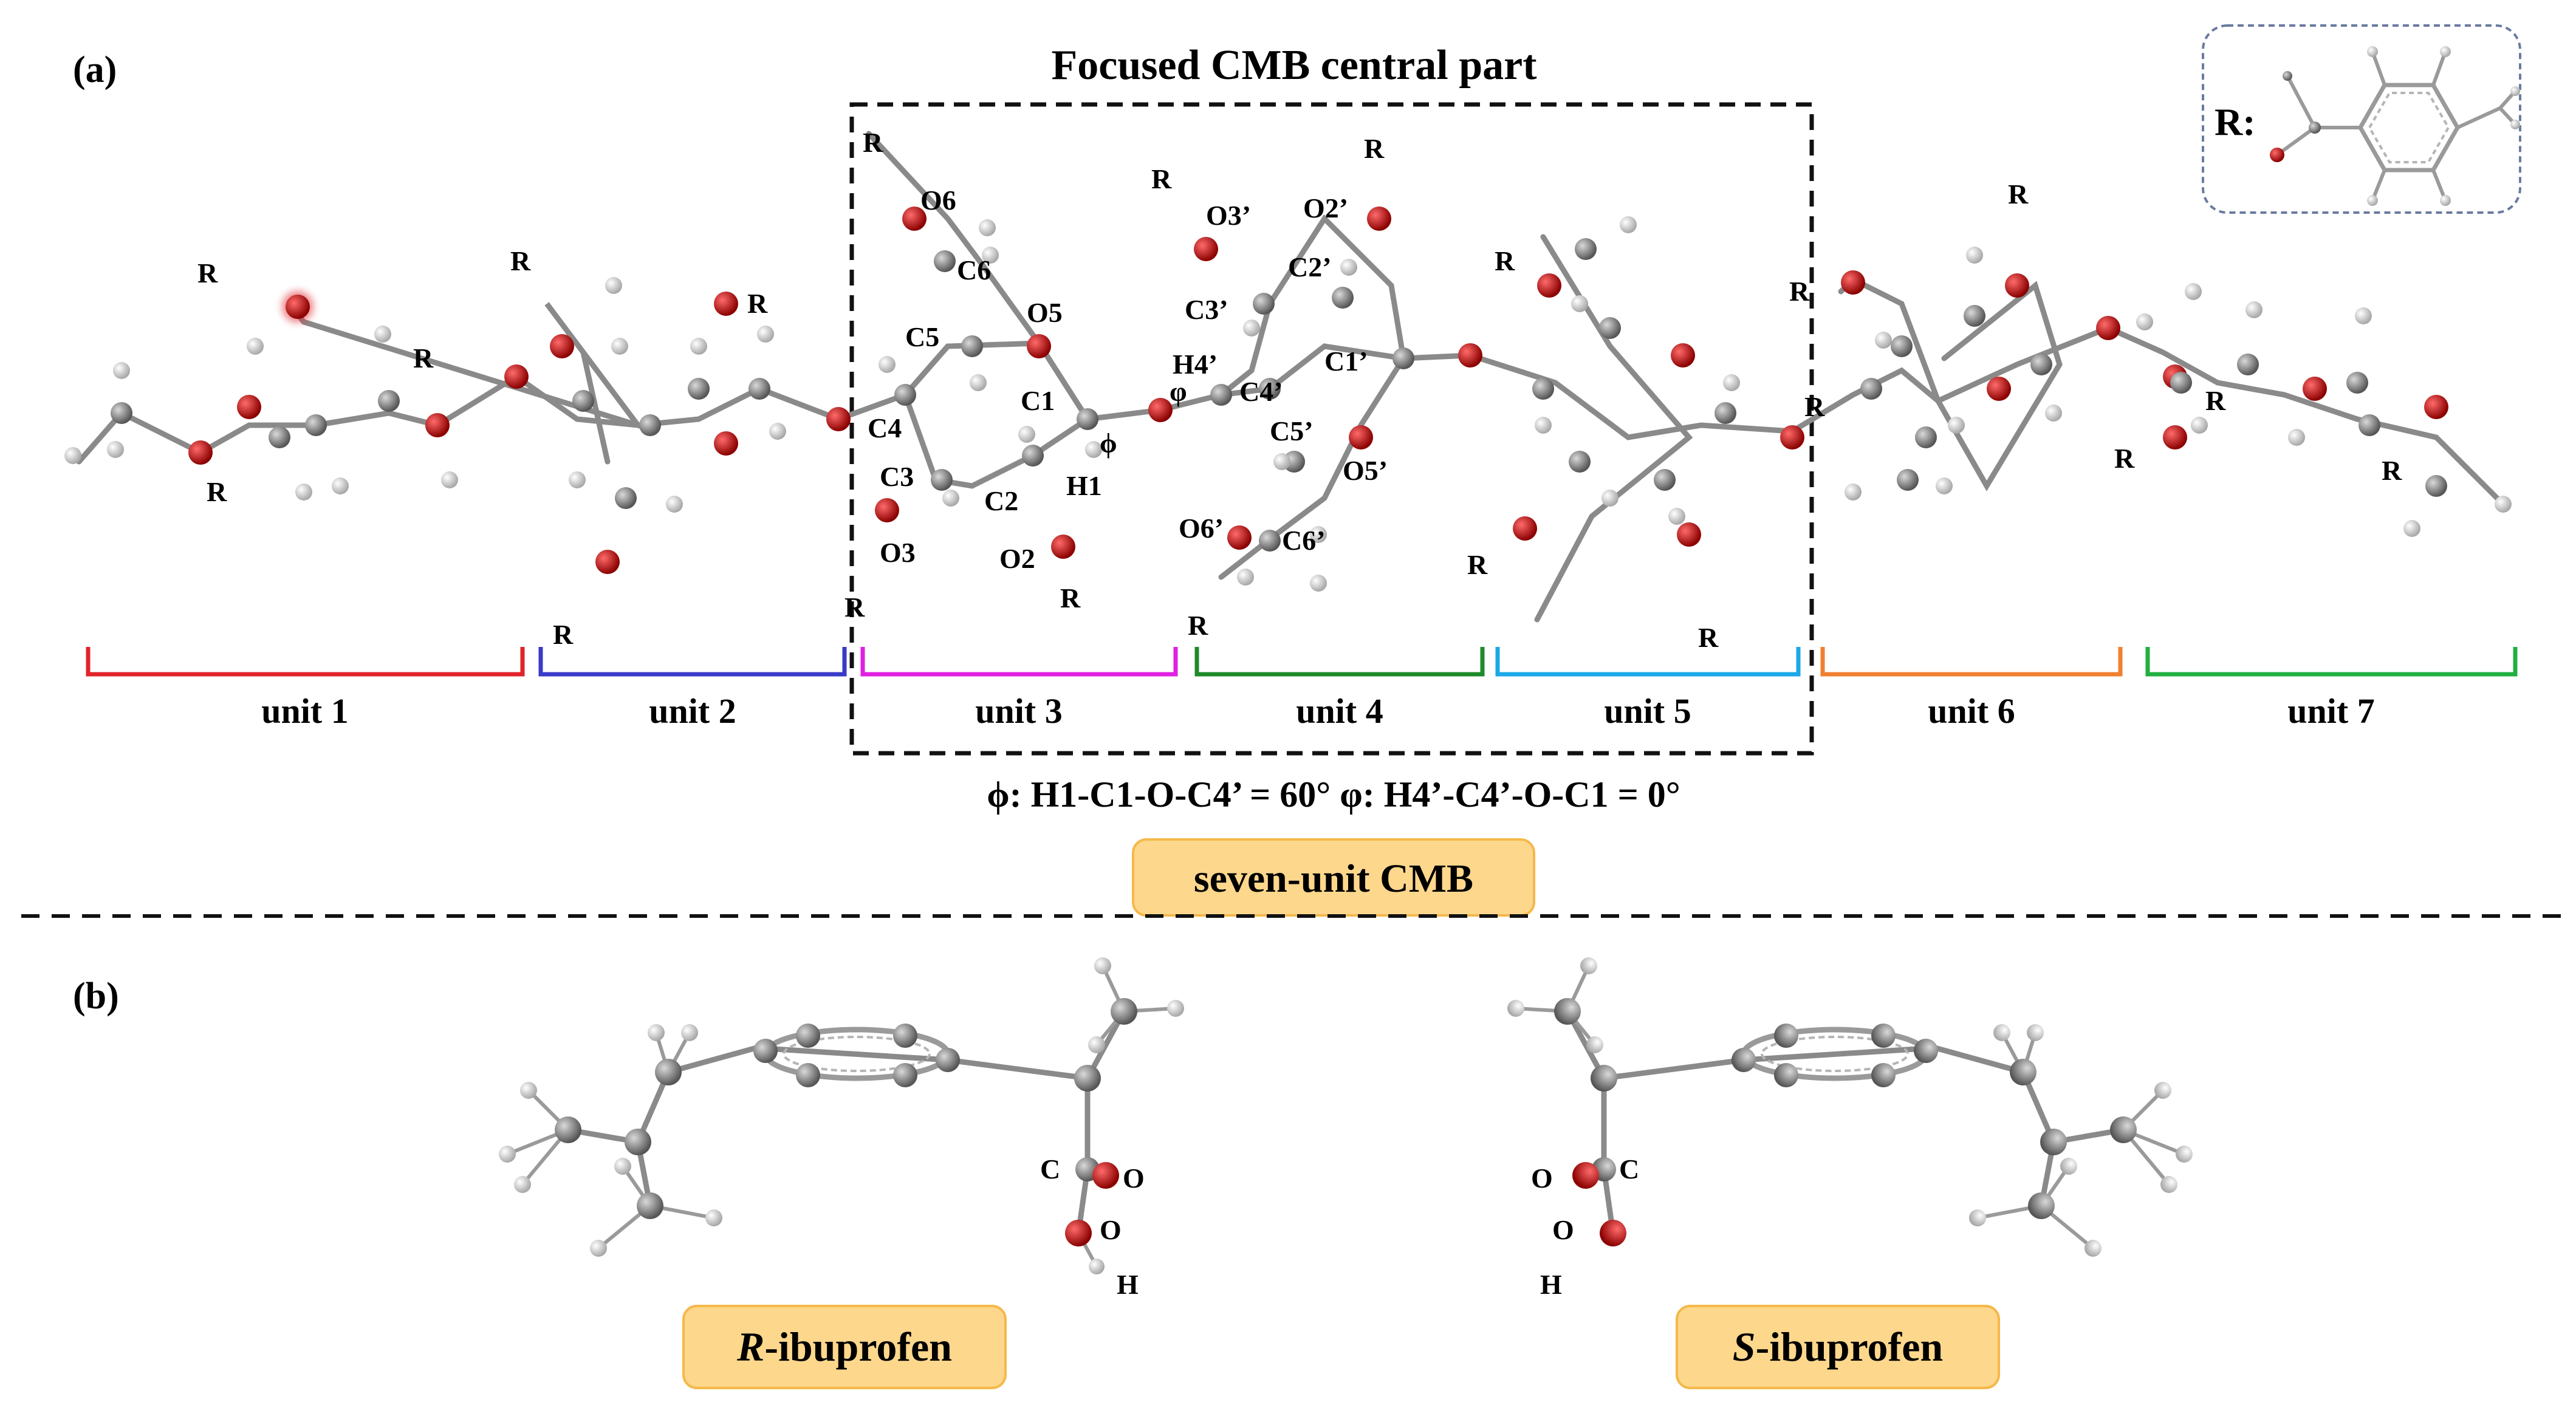 The height and width of the screenshot is (1405, 2576). What do you see at coordinates (96, 996) in the screenshot?
I see `panel-b-label: (b)` at bounding box center [96, 996].